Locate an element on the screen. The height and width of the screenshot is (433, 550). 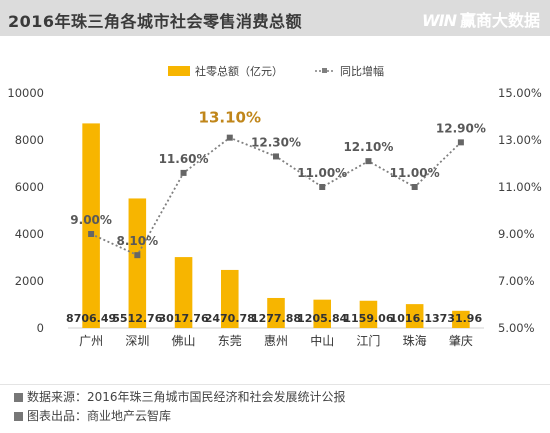
y-right-tick-label: 15.00% is located at coordinates (520, 93).